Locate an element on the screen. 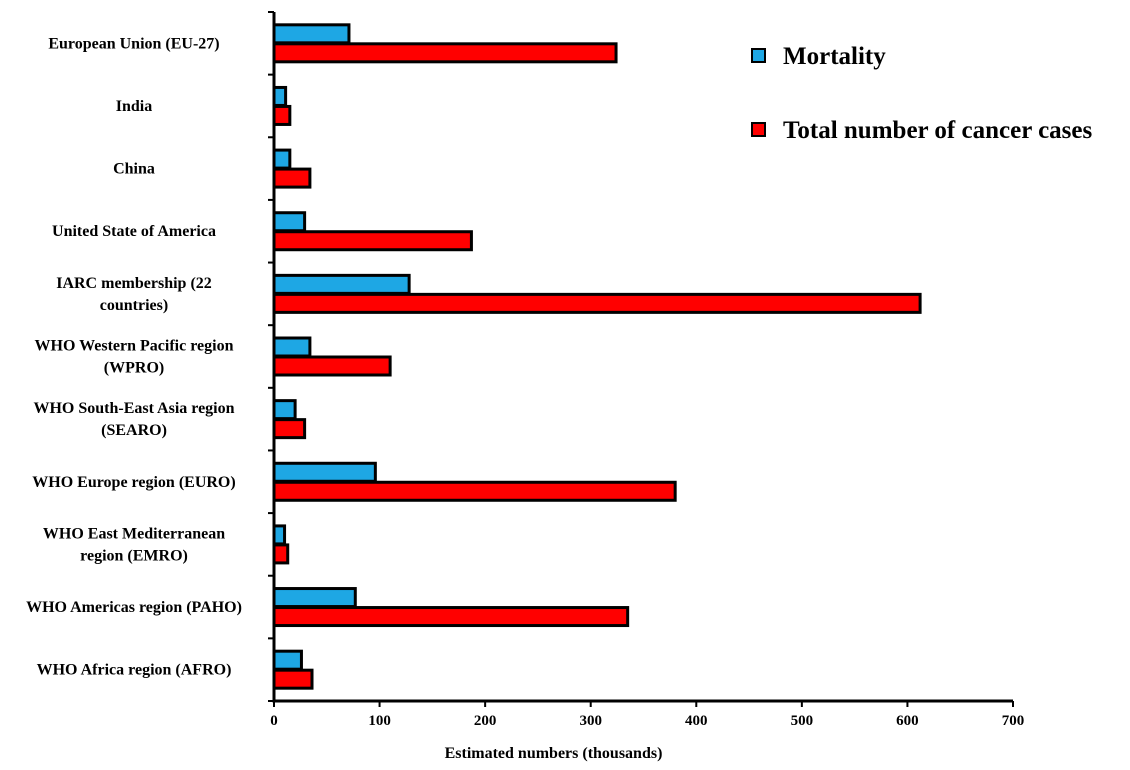 The image size is (1130, 770). category-label-line: countries) is located at coordinates (134, 305).